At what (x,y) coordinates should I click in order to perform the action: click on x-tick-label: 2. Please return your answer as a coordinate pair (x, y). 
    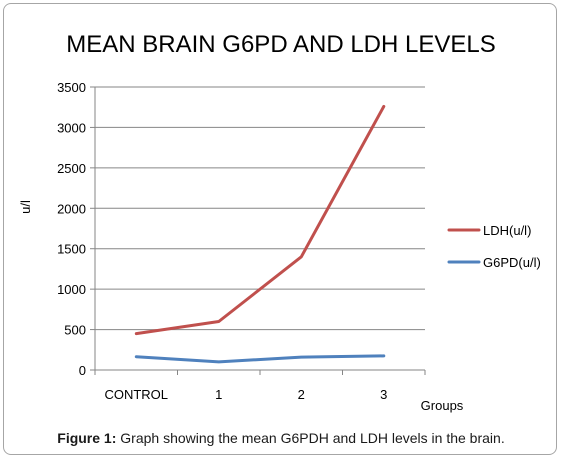
    Looking at the image, I should click on (301, 394).